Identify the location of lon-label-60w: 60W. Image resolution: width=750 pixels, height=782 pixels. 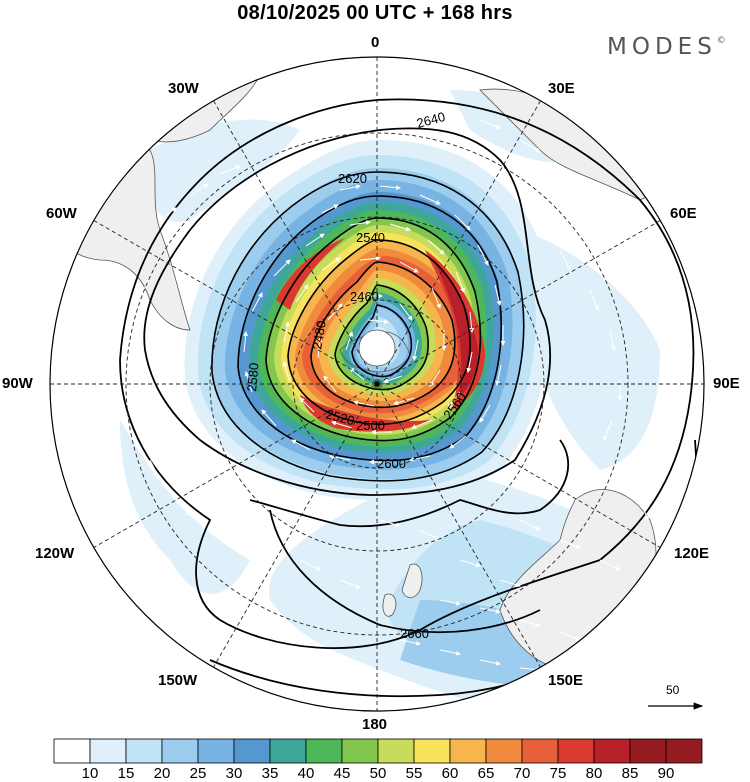
(61, 213).